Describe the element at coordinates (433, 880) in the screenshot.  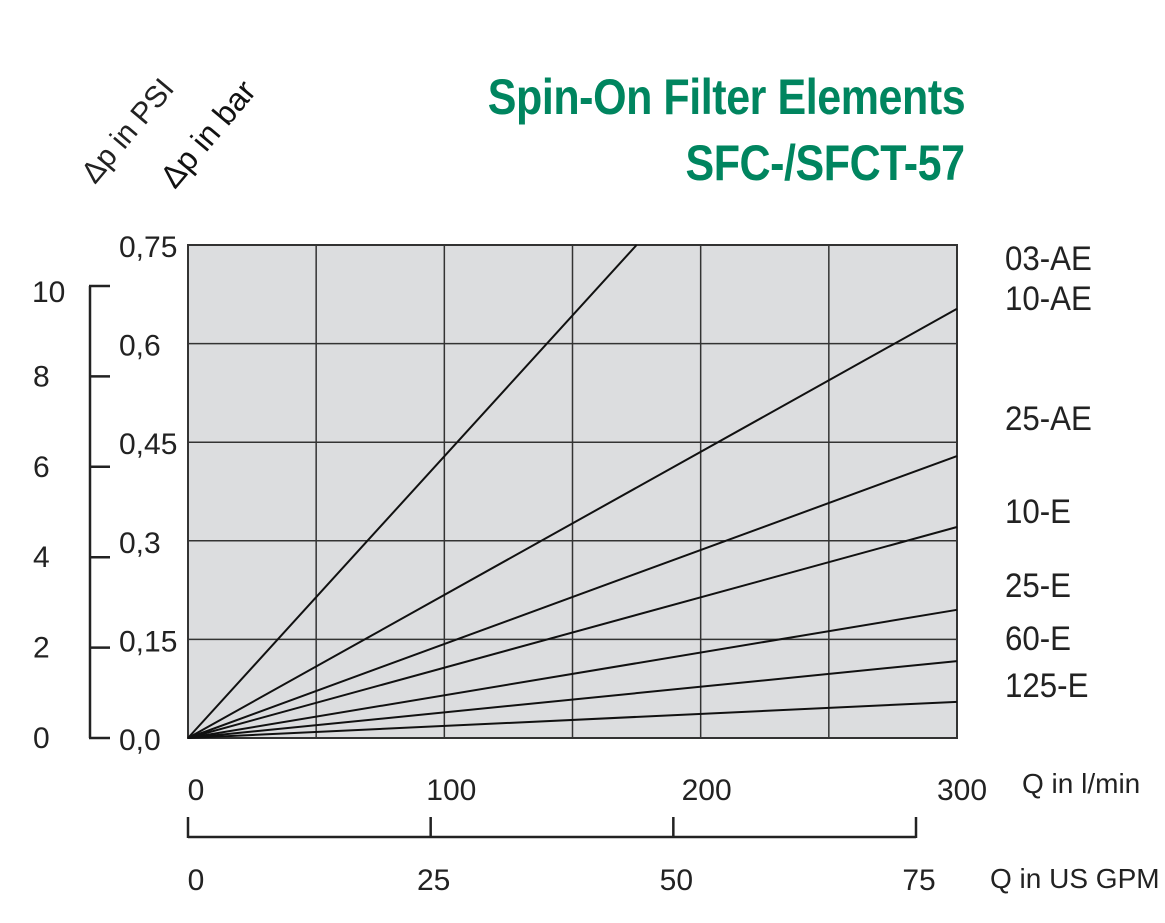
I see `x-secondary-tick-label: 25` at that location.